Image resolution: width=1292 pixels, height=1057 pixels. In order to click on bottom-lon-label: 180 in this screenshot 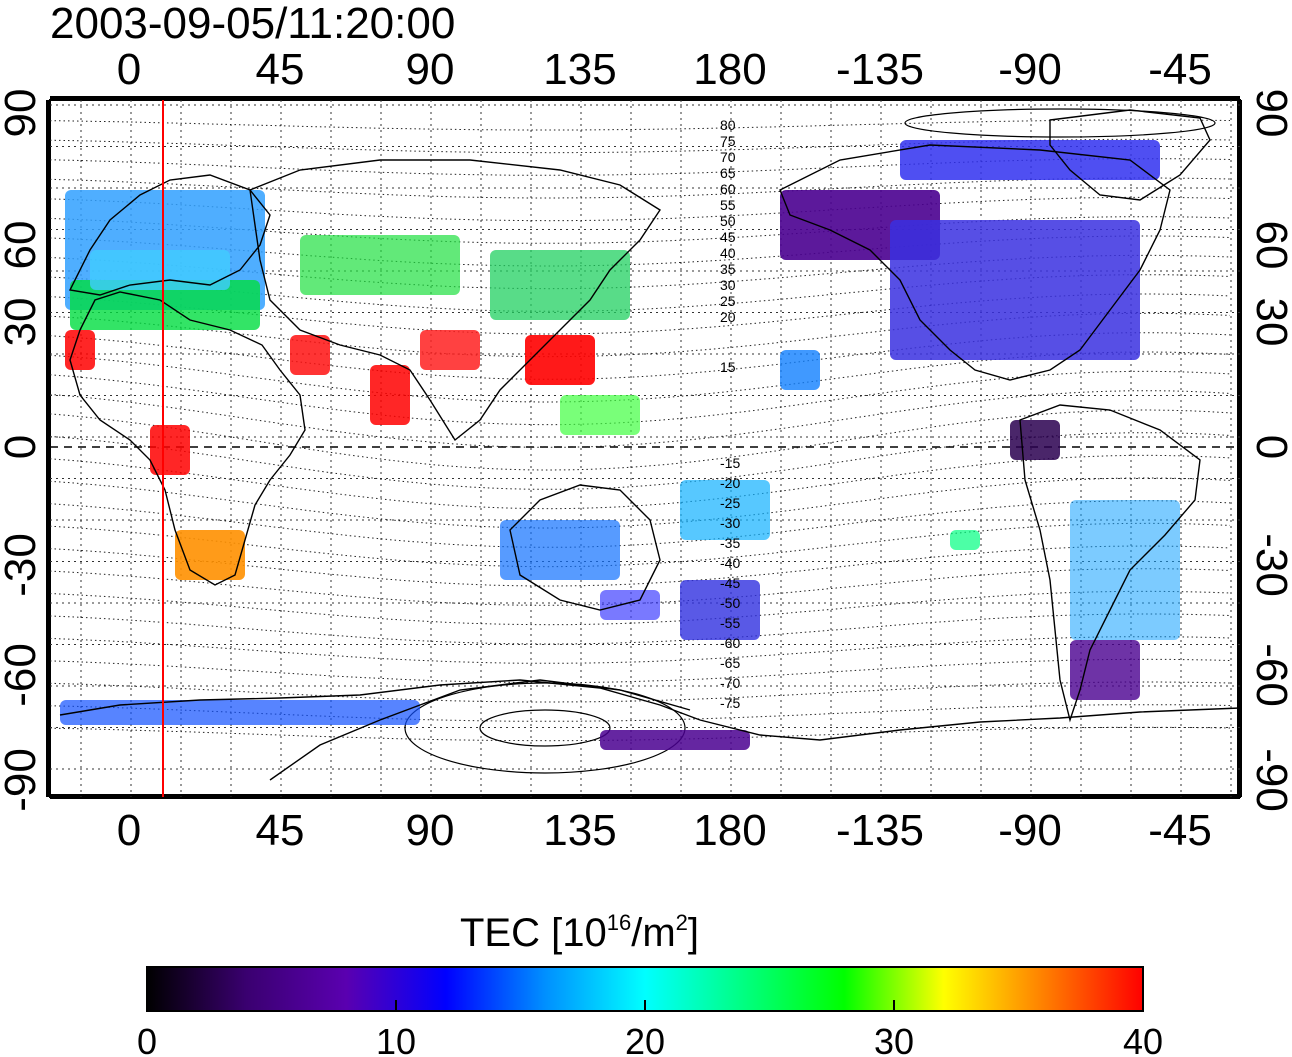, I will do `click(729, 830)`.